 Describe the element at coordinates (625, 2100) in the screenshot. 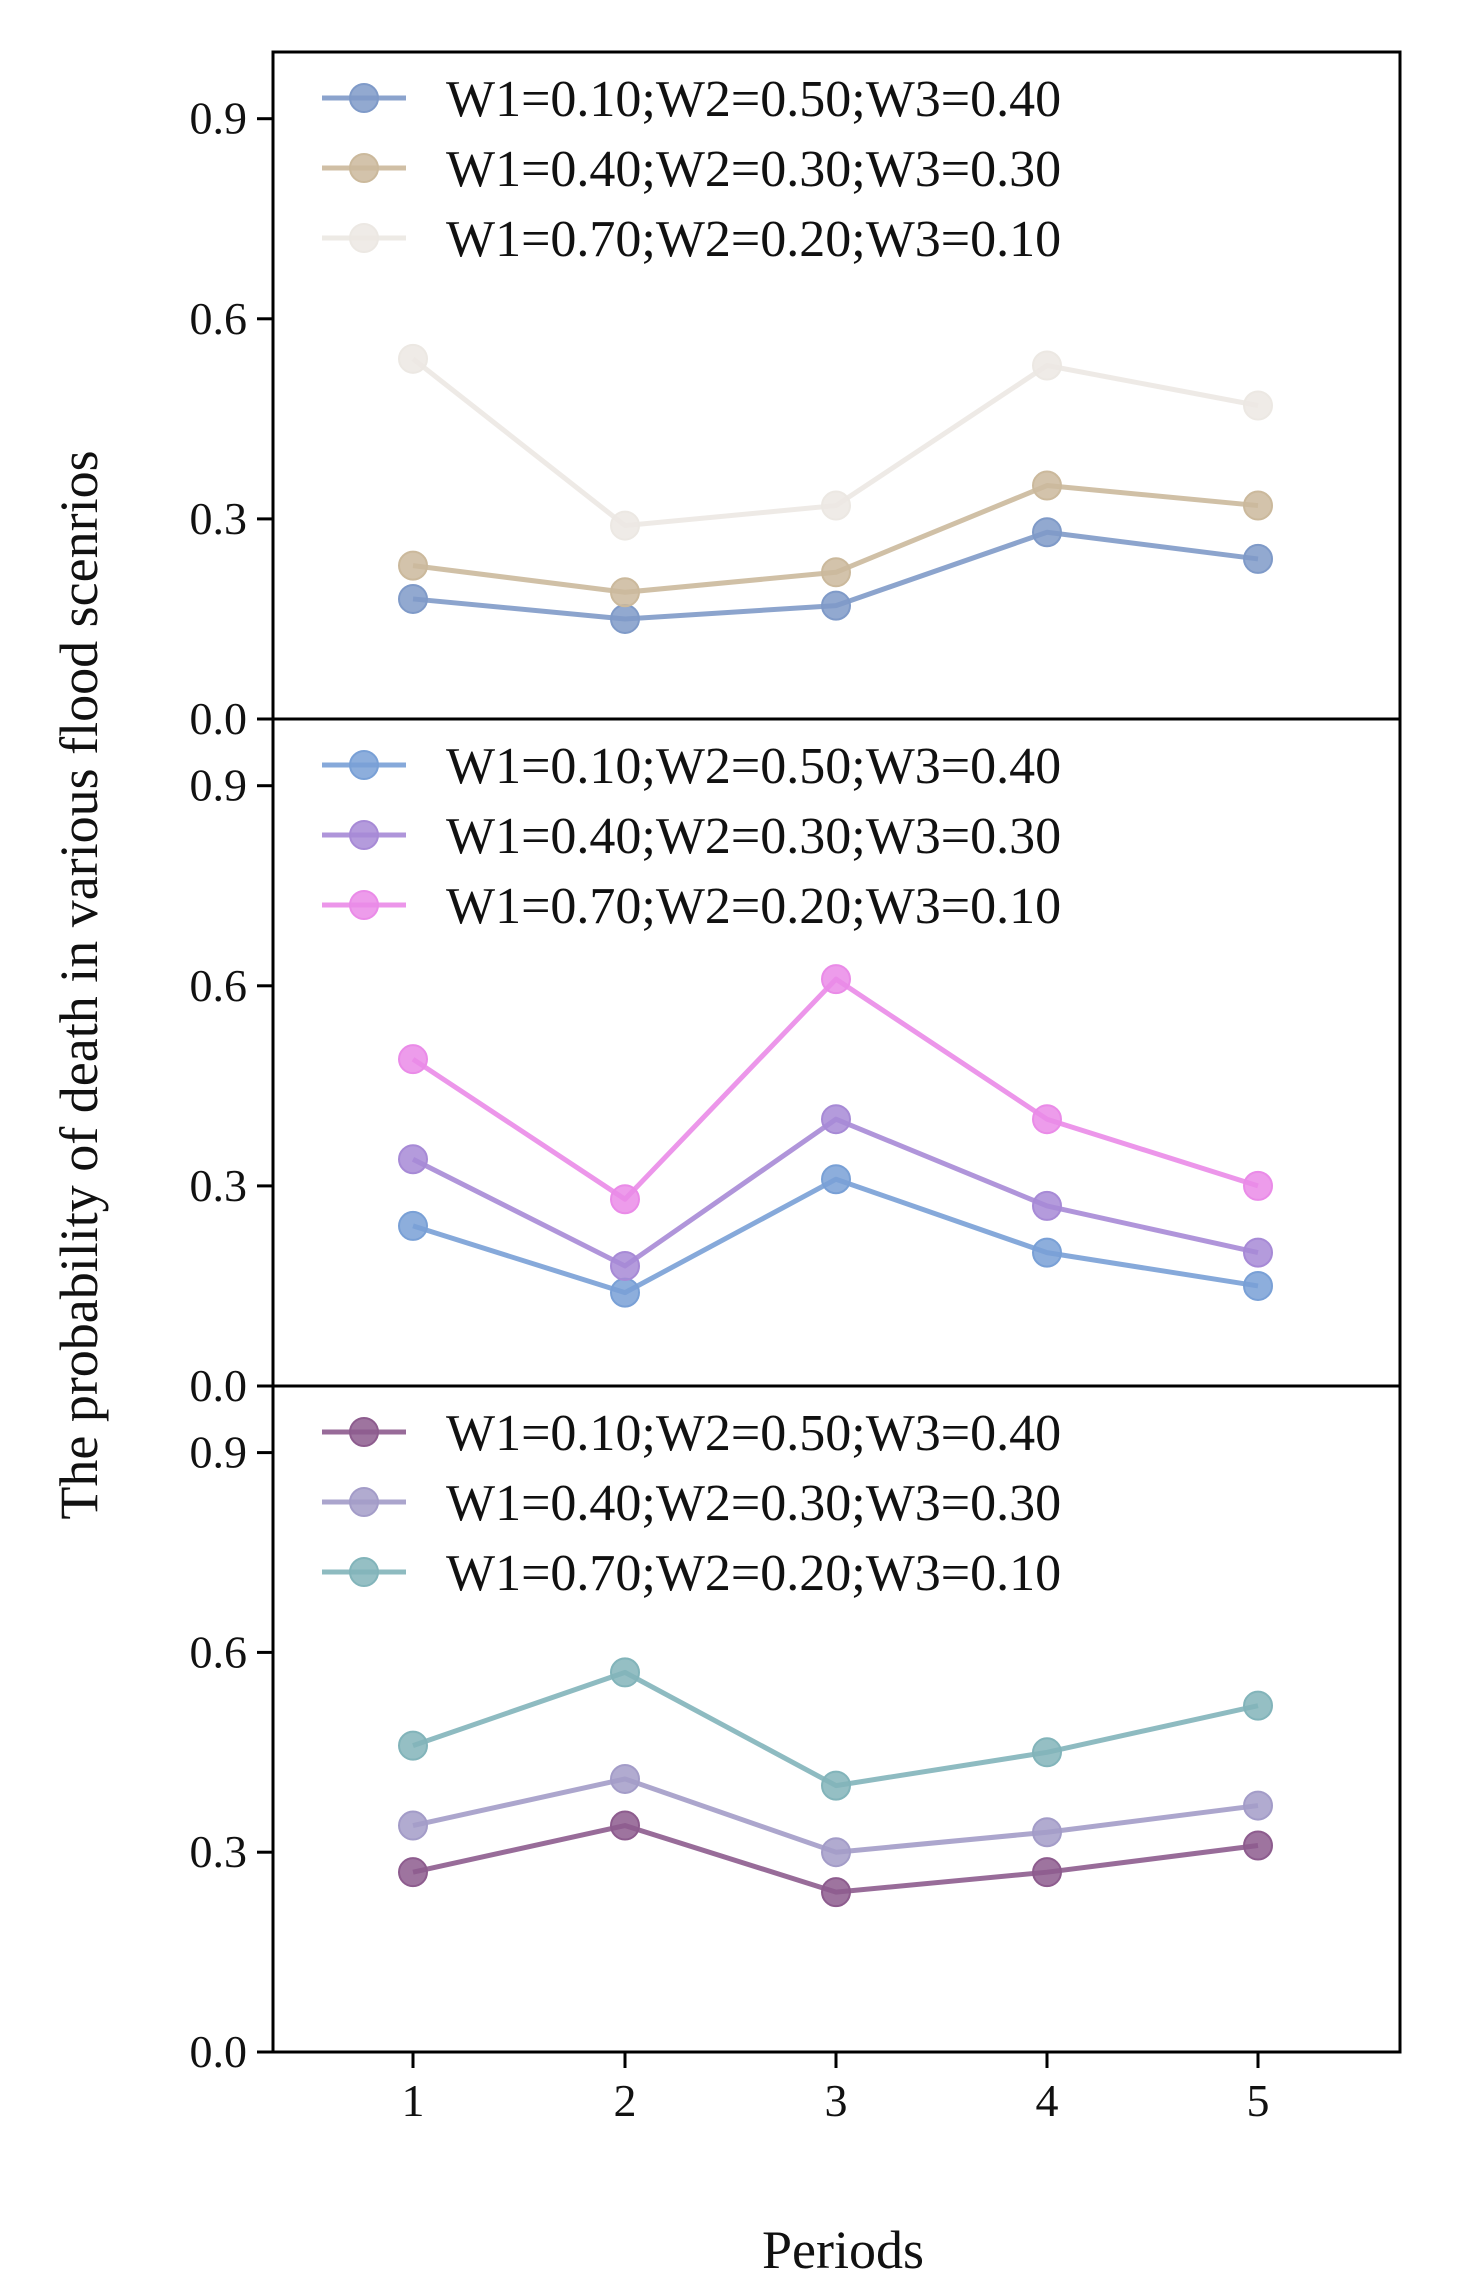

I see `x-tick-label: 2` at that location.